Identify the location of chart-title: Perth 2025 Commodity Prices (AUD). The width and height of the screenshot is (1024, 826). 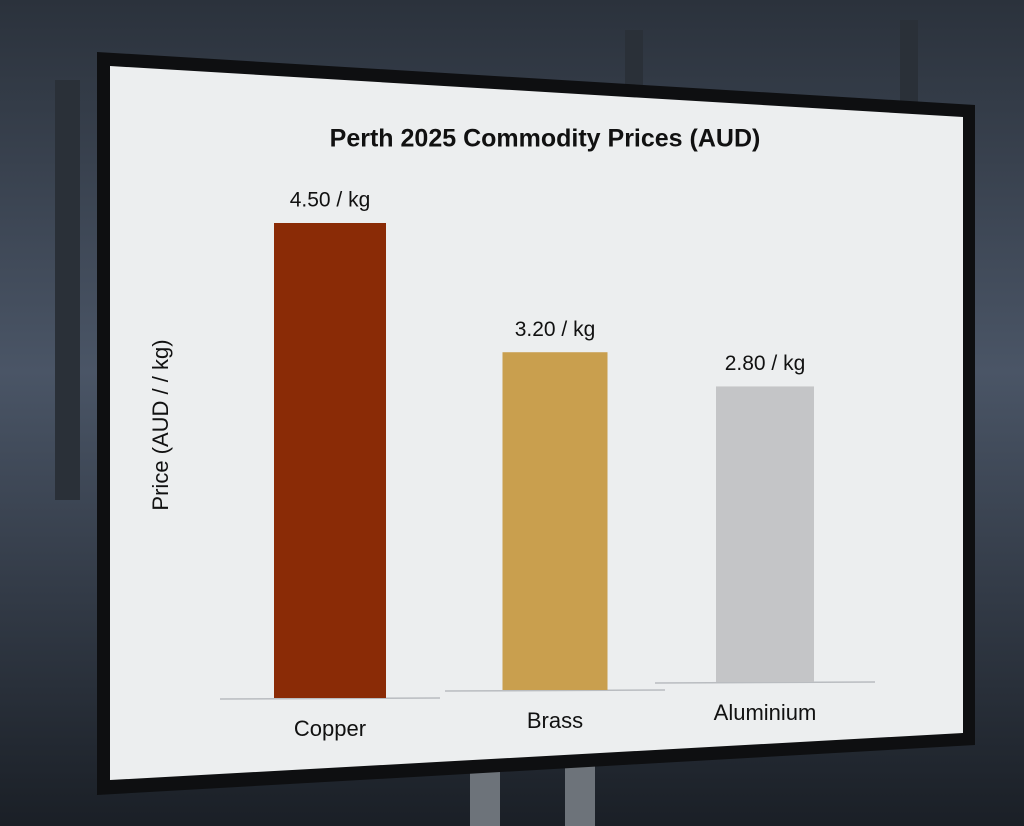
(545, 139).